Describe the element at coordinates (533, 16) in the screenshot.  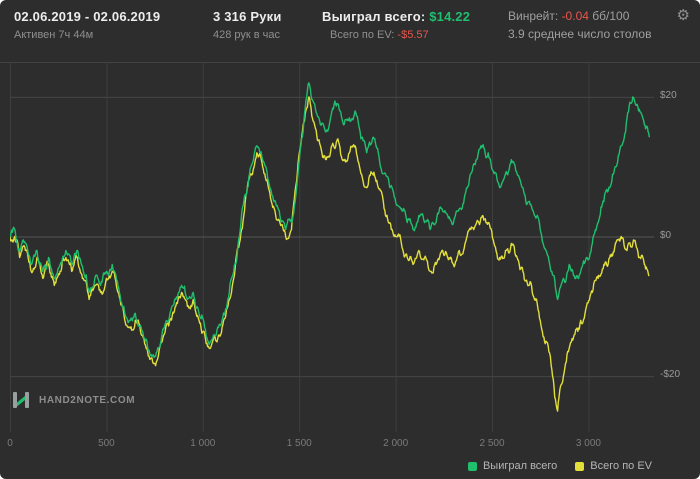
I see `winrate-label: Винрейт:` at that location.